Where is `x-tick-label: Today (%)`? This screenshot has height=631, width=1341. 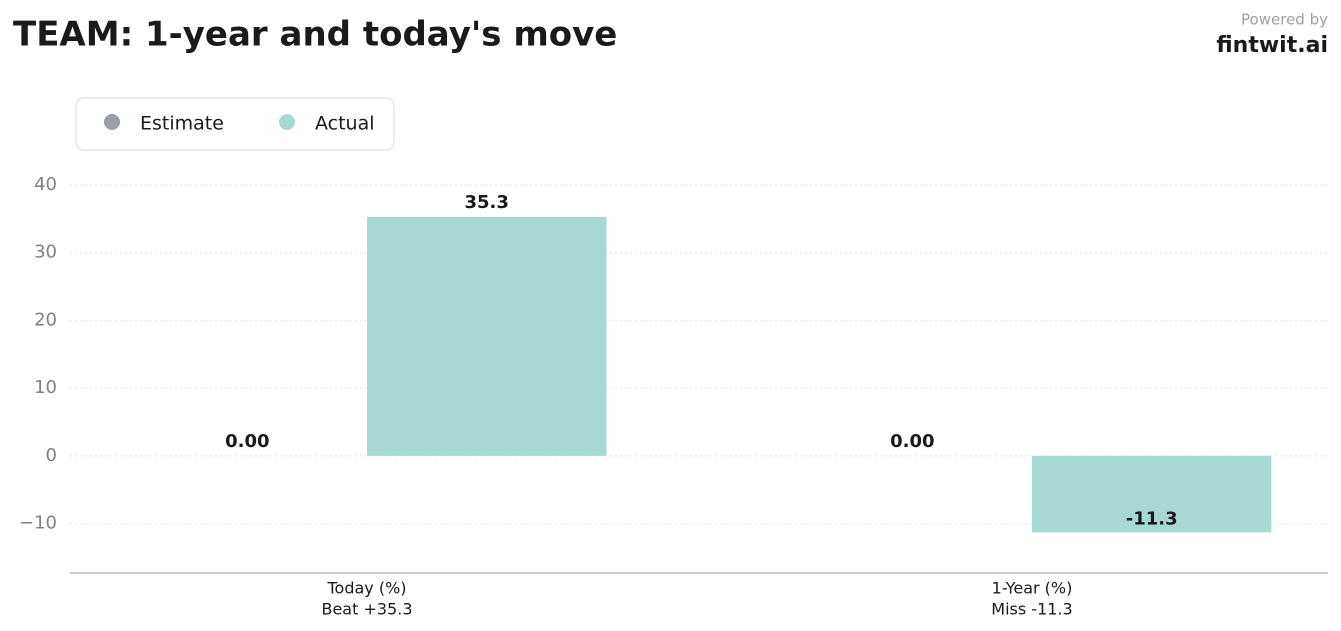
x-tick-label: Today (%) is located at coordinates (366, 588).